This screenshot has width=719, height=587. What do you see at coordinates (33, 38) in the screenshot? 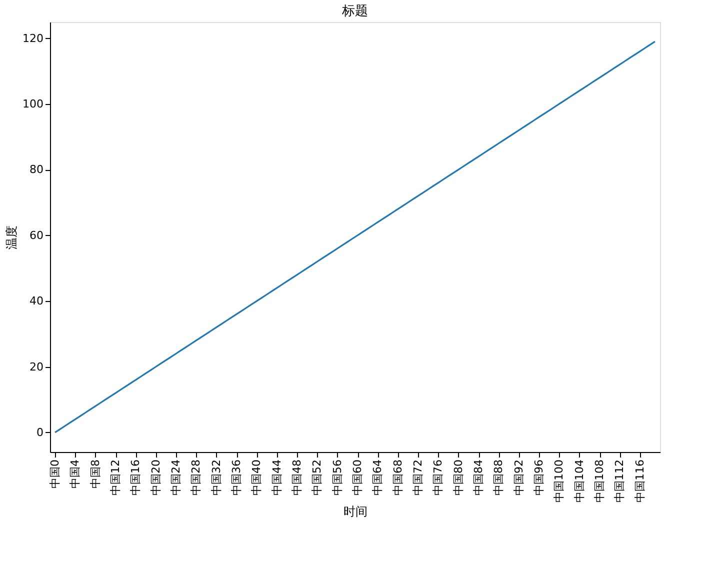
I see `y-tick-label: 120` at bounding box center [33, 38].